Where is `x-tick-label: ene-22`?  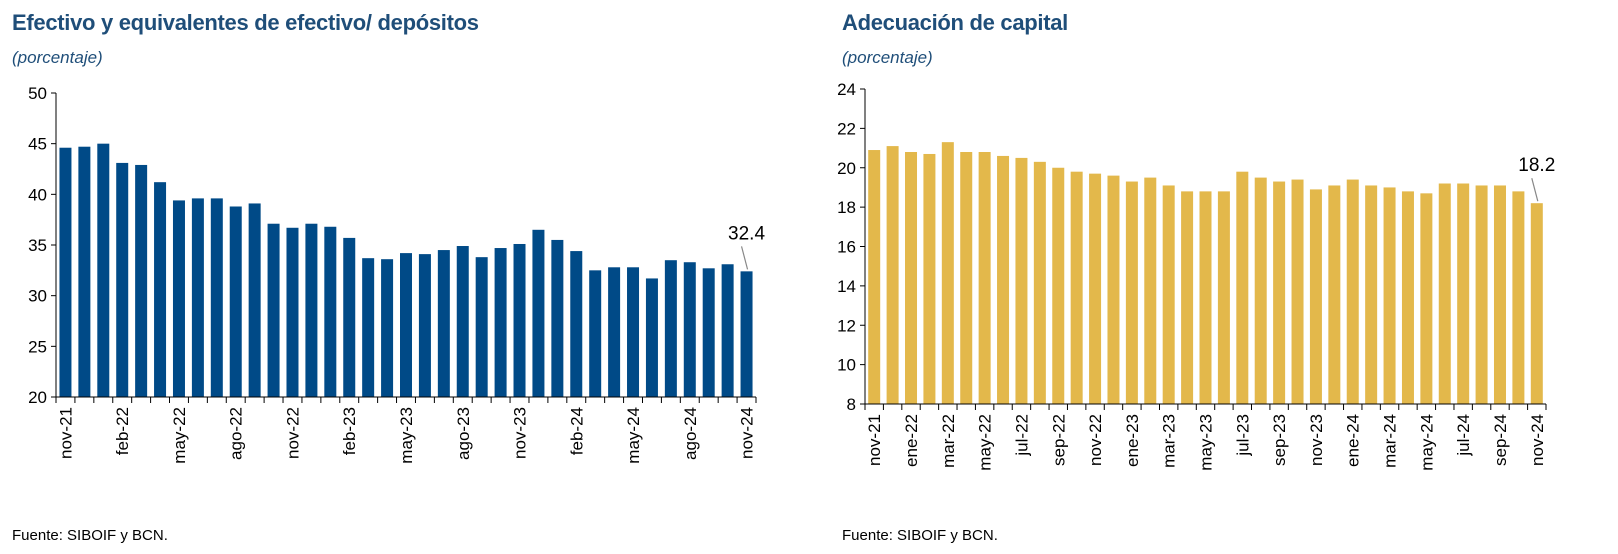
x-tick-label: ene-22 is located at coordinates (911, 440).